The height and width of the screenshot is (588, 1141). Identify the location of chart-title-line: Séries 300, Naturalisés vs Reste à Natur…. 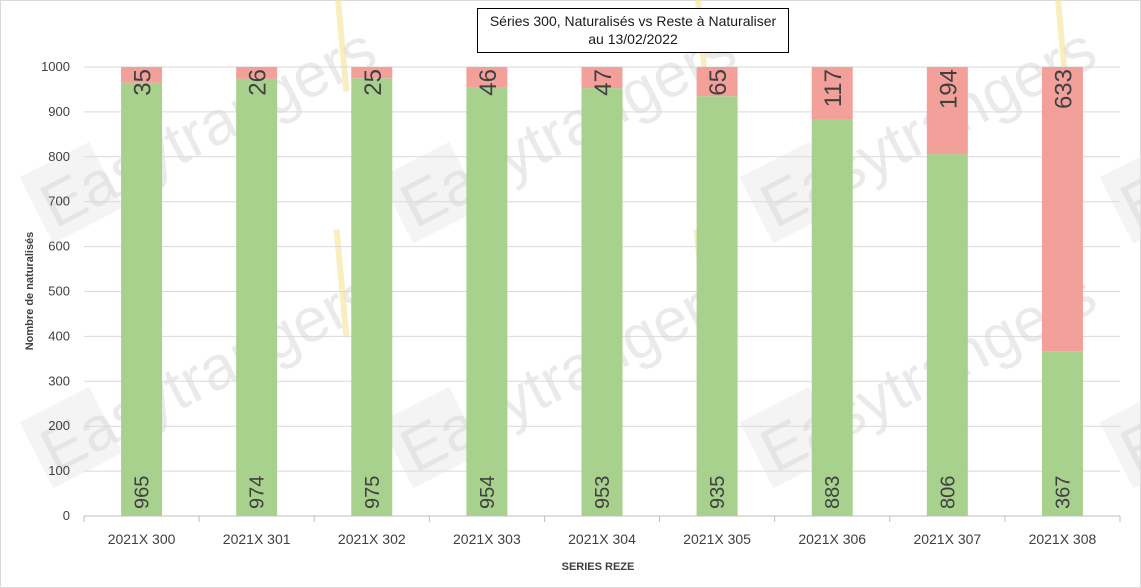
(633, 21).